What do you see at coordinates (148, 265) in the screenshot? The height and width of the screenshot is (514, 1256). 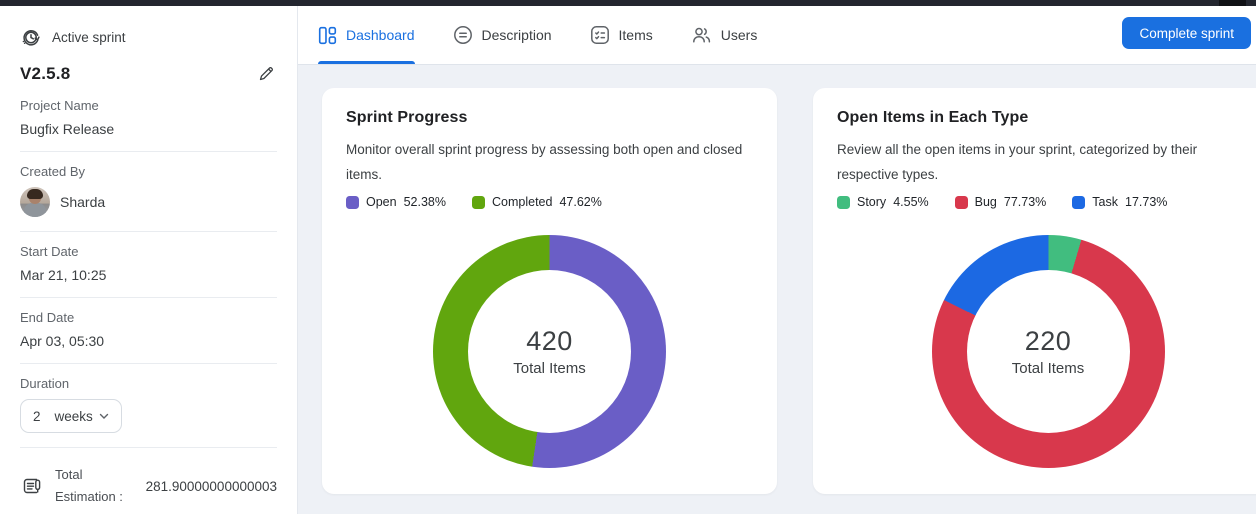 I see `start-date-section: Start Date Mar 21, 10:25` at bounding box center [148, 265].